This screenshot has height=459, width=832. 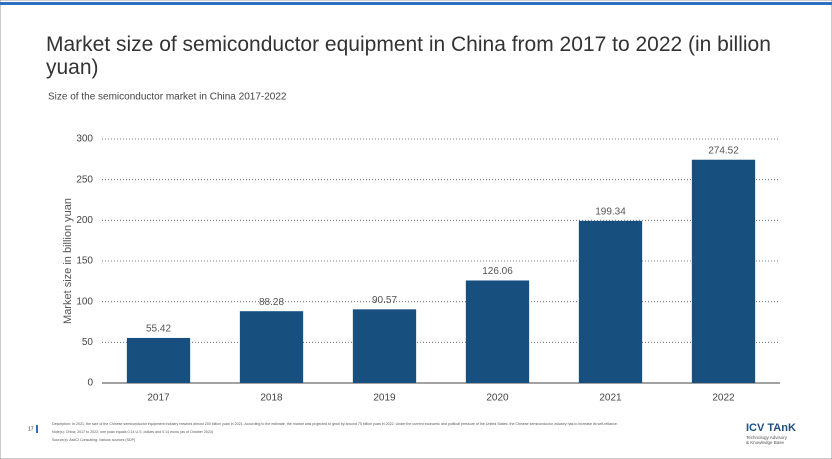 What do you see at coordinates (723, 150) in the screenshot?
I see `data-label: 274.52` at bounding box center [723, 150].